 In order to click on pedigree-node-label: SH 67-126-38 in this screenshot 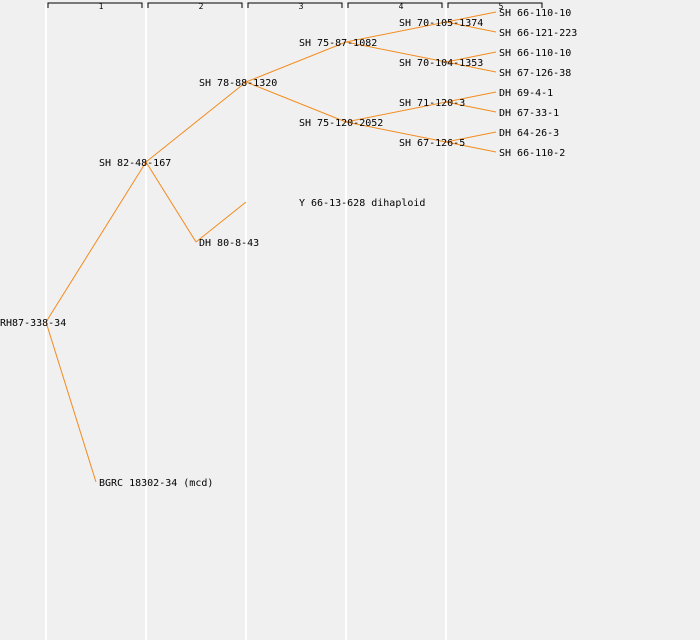, I will do `click(535, 73)`.